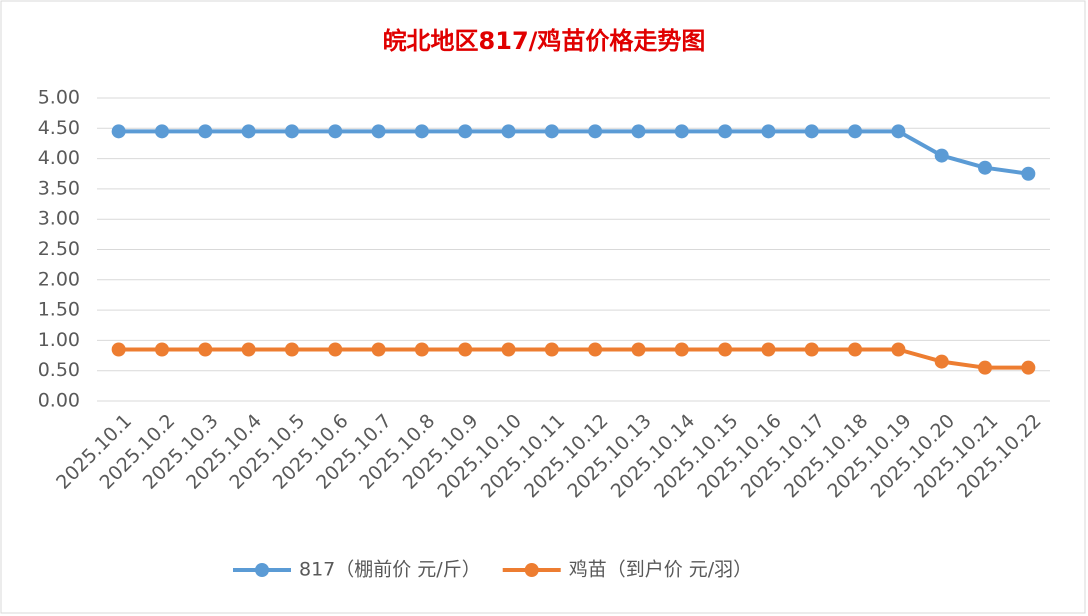 The width and height of the screenshot is (1088, 616). What do you see at coordinates (59, 370) in the screenshot?
I see `y-tick-label: 0.50` at bounding box center [59, 370].